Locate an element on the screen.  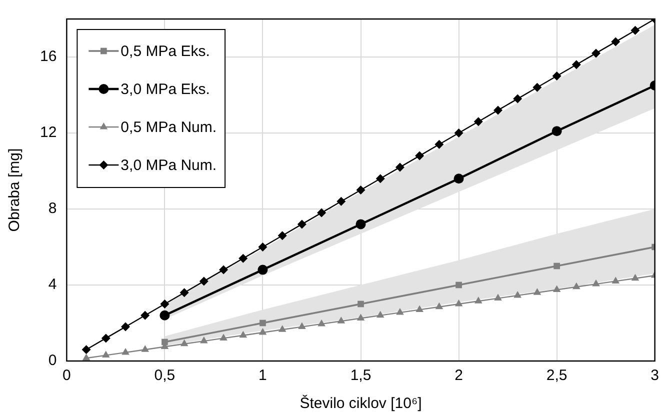
y-tick-label: 4 is located at coordinates (52, 285).